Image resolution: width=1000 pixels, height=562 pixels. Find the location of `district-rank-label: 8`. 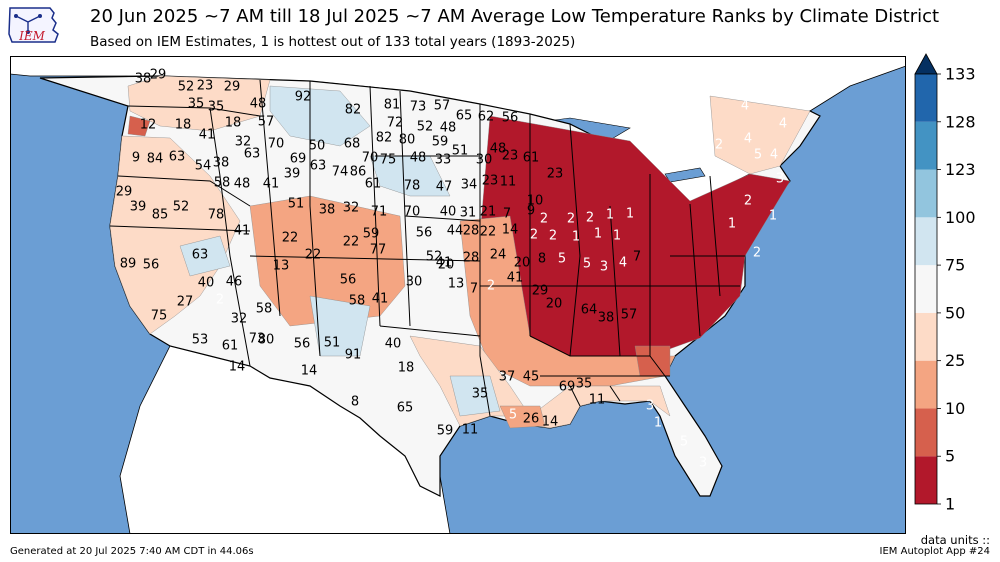

district-rank-label: 8 is located at coordinates (355, 402).